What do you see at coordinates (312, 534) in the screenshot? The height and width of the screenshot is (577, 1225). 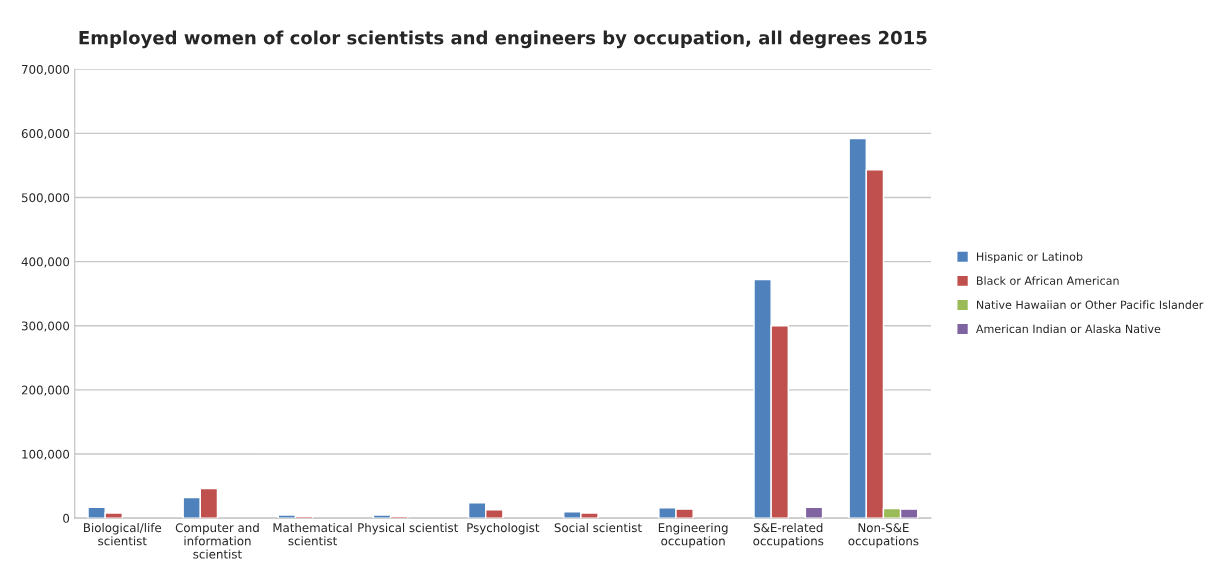 I see `x-tick-label: Mathematical scientist` at bounding box center [312, 534].